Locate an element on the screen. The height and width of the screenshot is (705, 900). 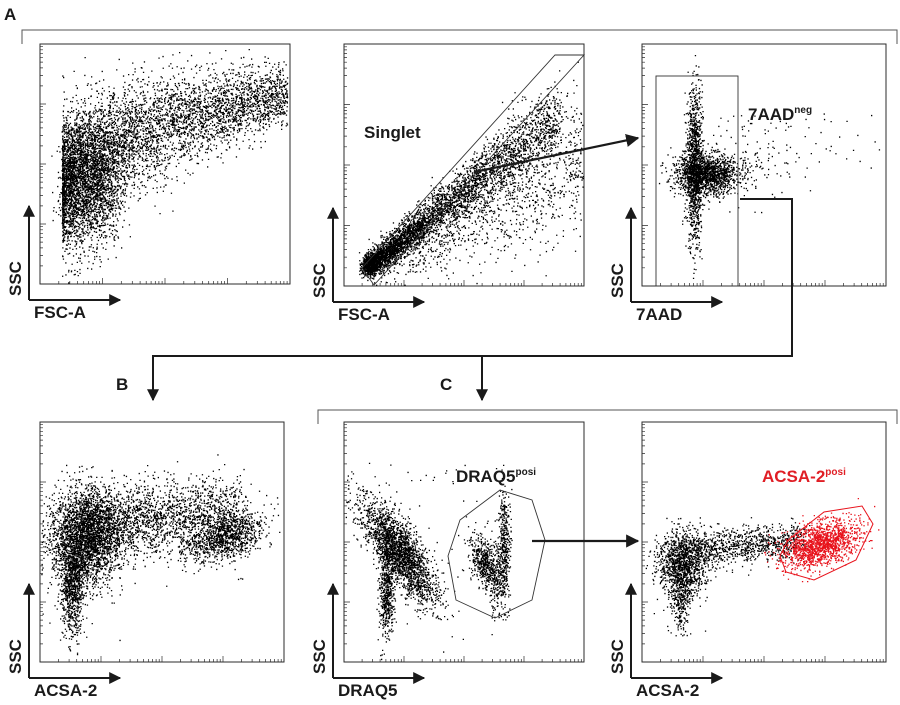
plot-acsa-gated: ACSA-2 SSC is located at coordinates (747, 560).